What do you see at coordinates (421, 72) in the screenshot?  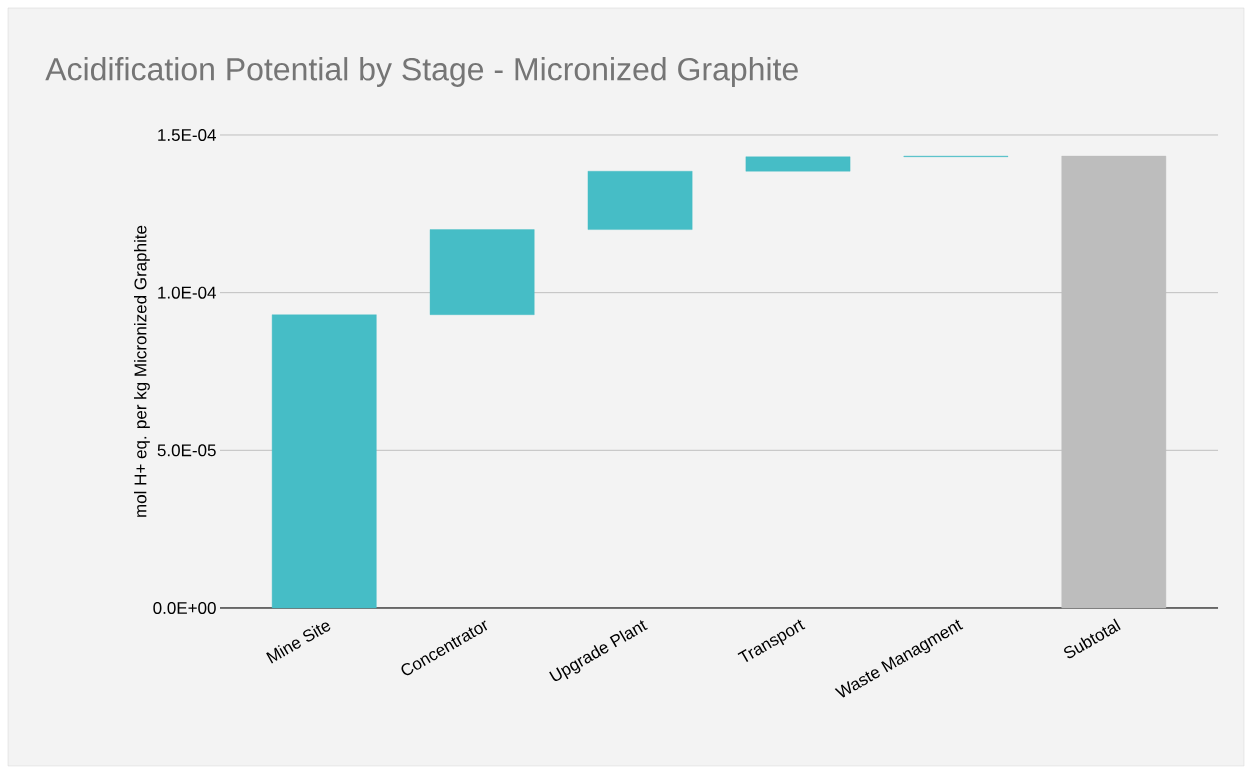 I see `chart-title: Acidification Potential by Stage - Micronized Graphite` at bounding box center [421, 72].